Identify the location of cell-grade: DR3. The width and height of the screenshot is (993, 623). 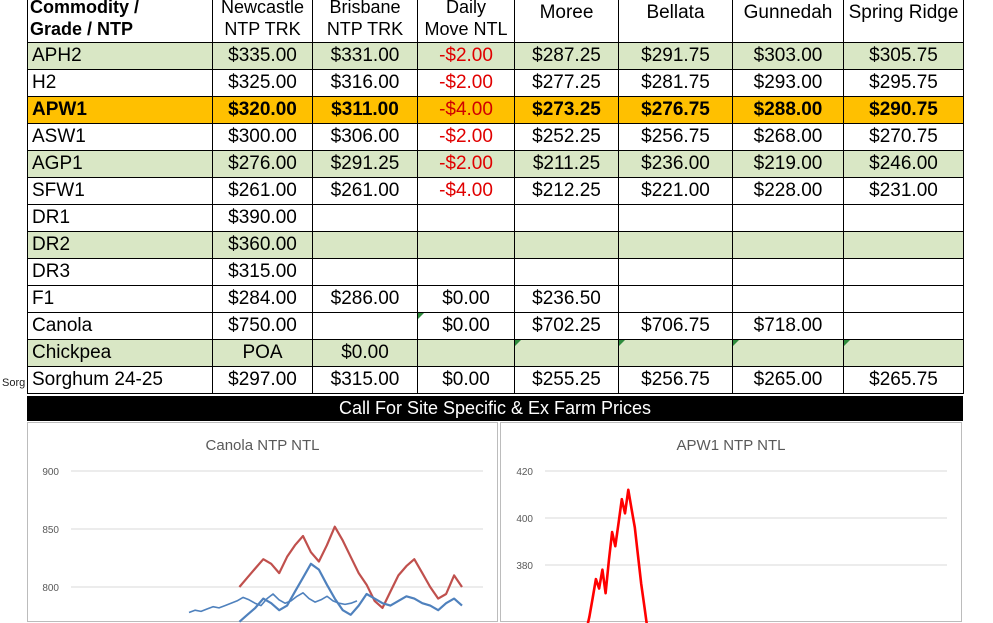
(120, 272).